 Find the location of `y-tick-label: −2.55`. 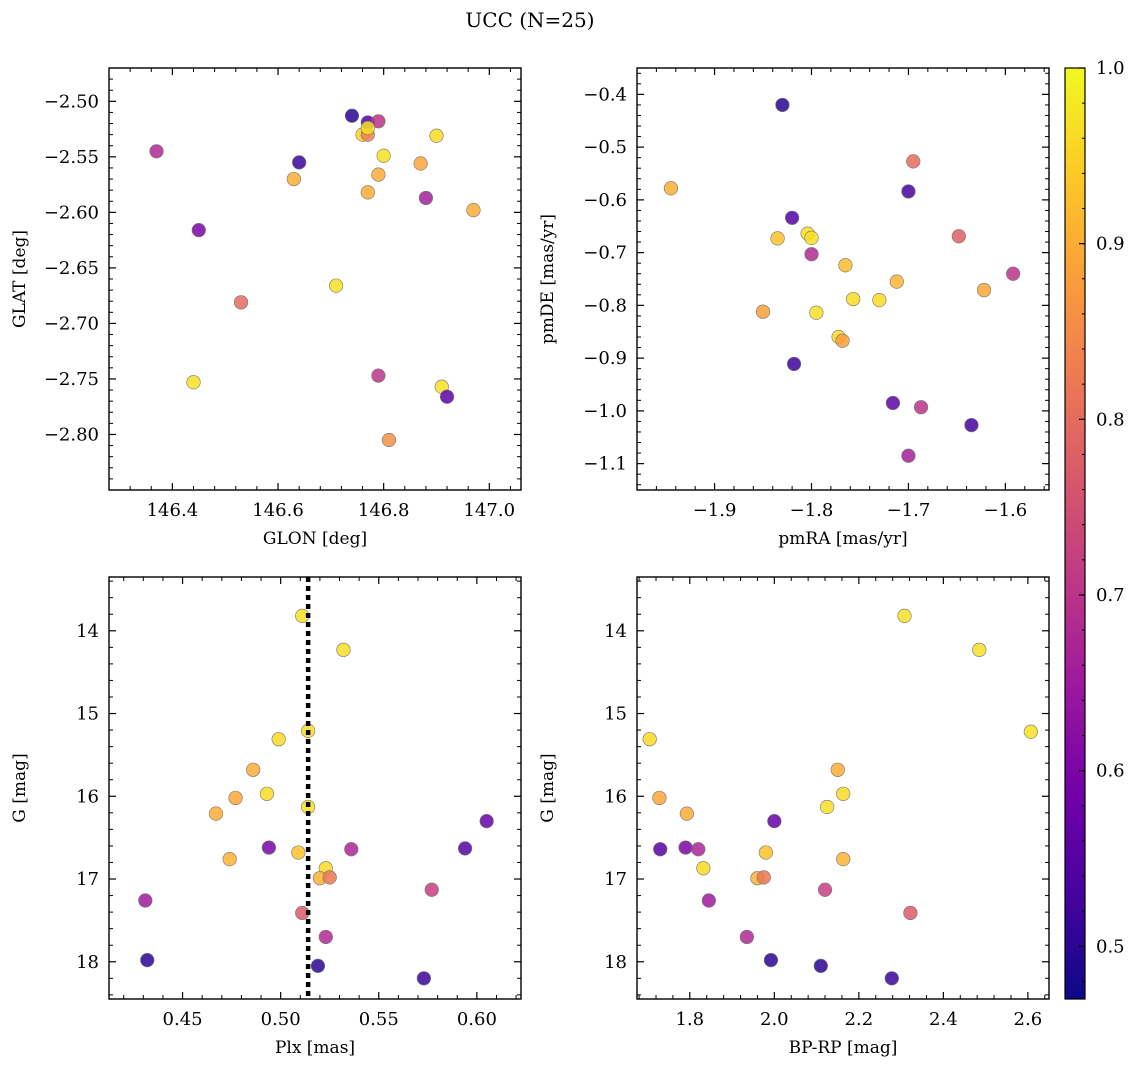

y-tick-label: −2.55 is located at coordinates (71, 157).